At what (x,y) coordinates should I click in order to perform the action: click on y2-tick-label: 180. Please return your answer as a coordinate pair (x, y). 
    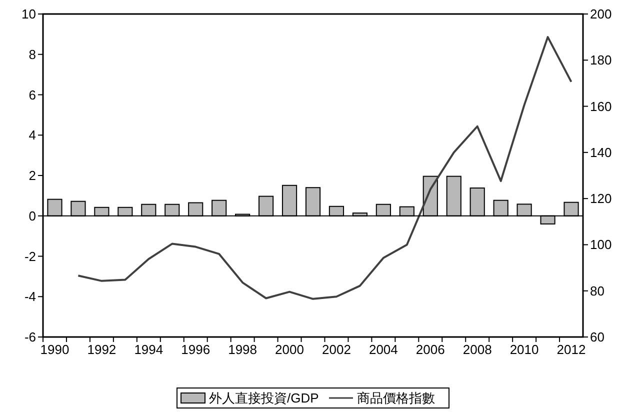
    Looking at the image, I should click on (601, 60).